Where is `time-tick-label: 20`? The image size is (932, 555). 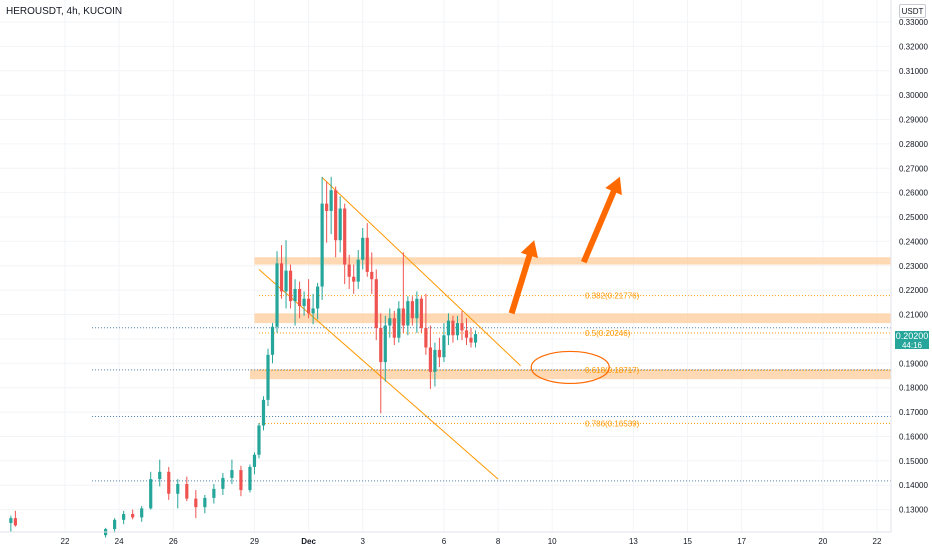
time-tick-label: 20 is located at coordinates (822, 541).